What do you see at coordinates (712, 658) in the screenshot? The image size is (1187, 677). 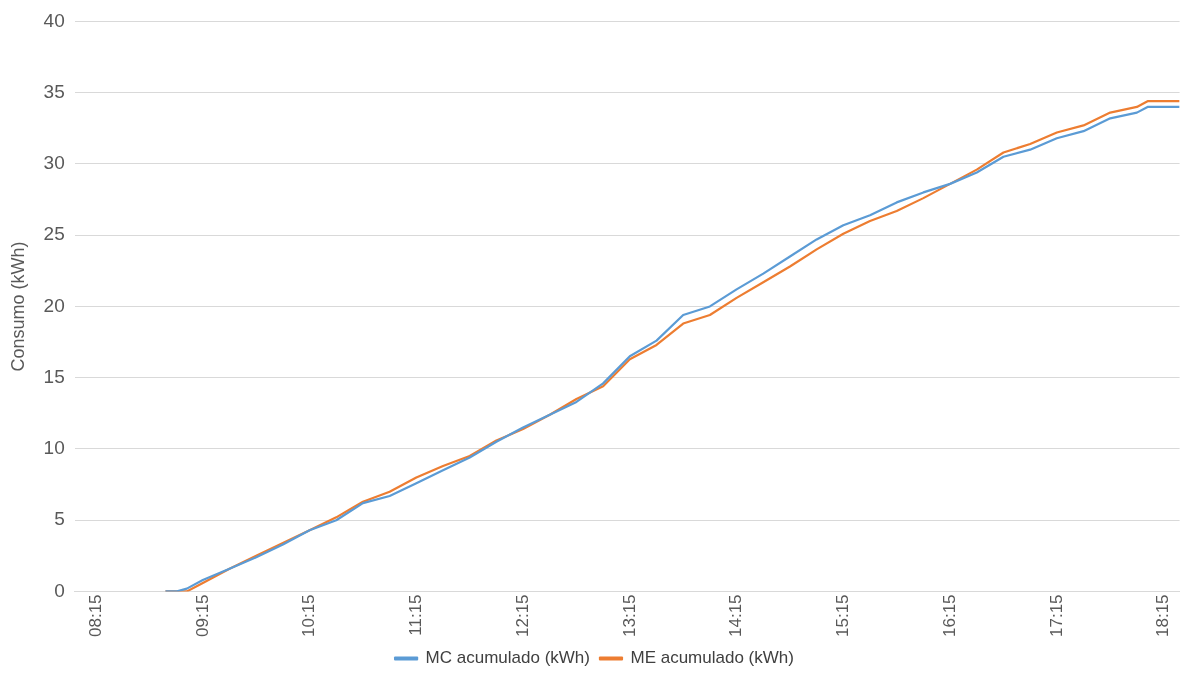 I see `legend-label: ME acumulado (kWh)` at bounding box center [712, 658].